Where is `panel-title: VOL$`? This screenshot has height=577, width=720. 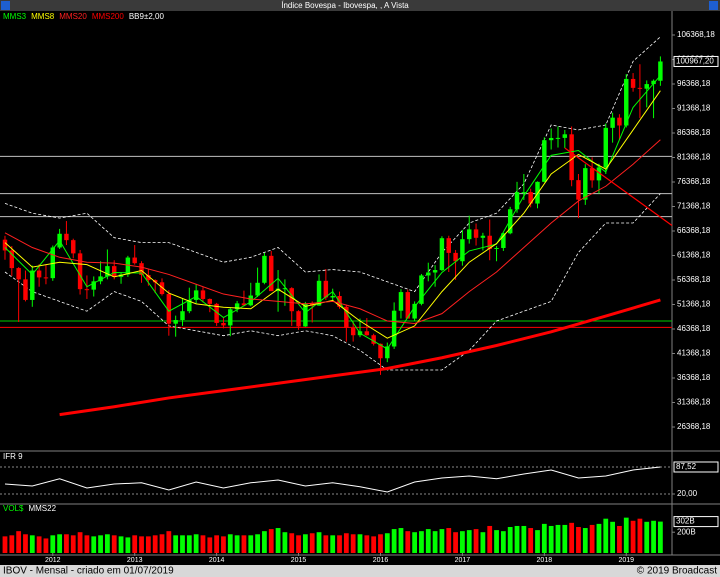 panel-title: VOL$ is located at coordinates (13, 508).